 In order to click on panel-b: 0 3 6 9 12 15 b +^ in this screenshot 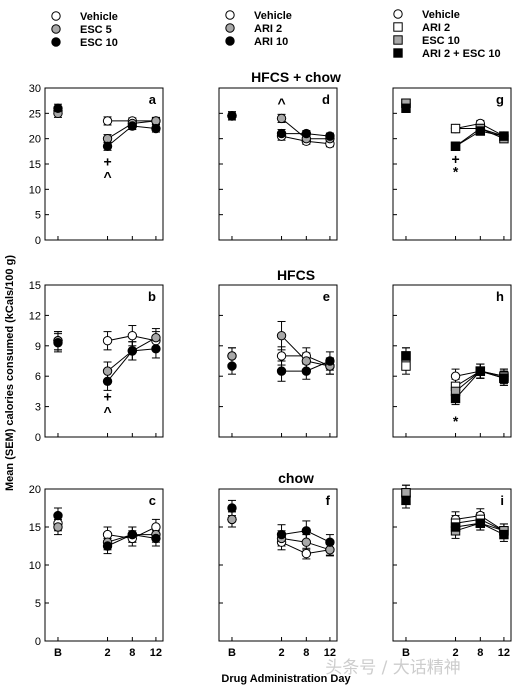, I will do `click(96, 362)`.